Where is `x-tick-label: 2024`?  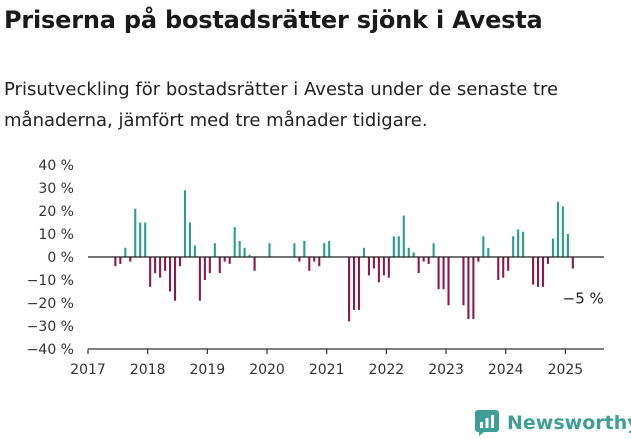 x-tick-label: 2024 is located at coordinates (506, 370).